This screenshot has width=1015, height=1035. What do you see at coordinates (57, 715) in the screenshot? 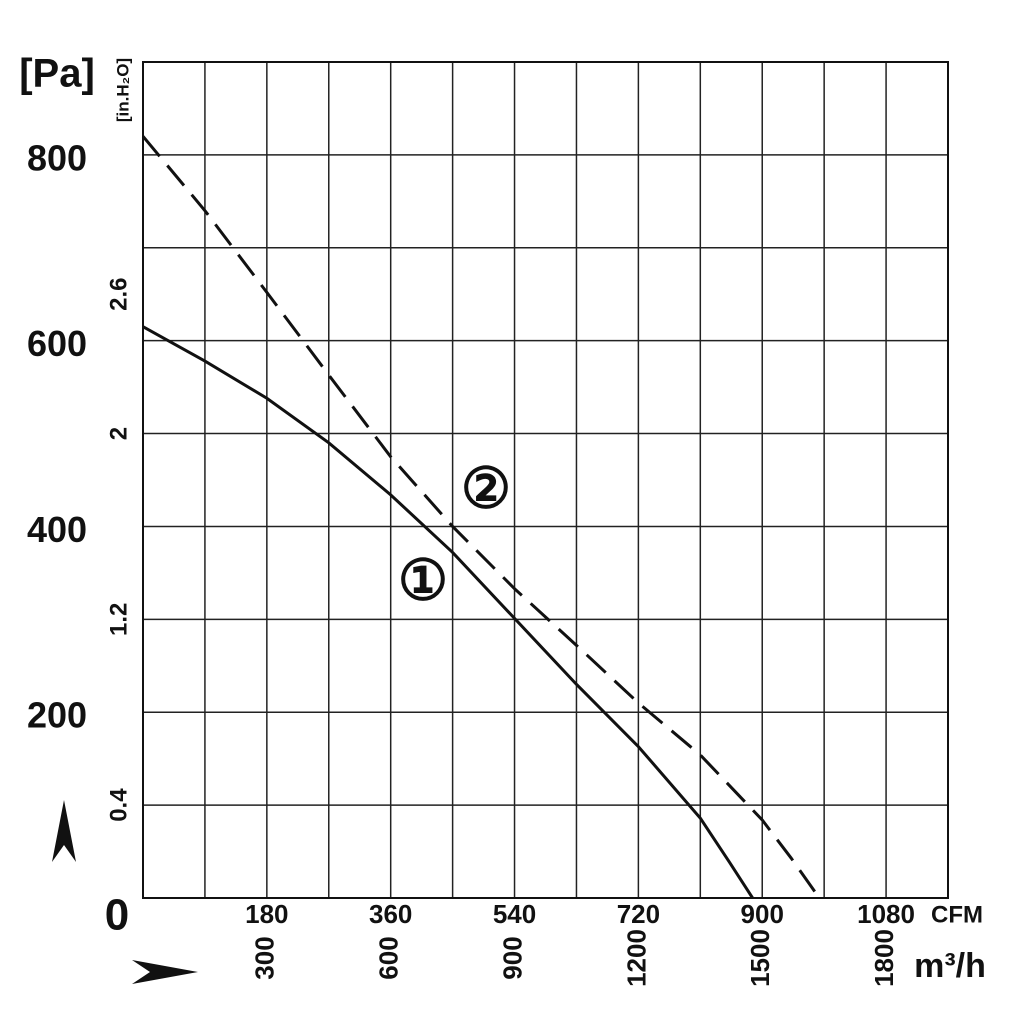
I see `y-tick-label: 200` at bounding box center [57, 715].